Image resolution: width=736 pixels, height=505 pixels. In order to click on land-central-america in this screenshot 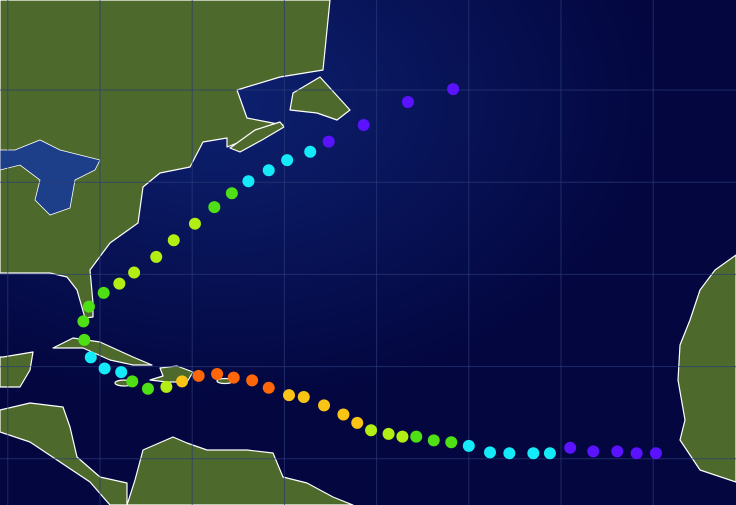, I will do `click(64, 453)`.